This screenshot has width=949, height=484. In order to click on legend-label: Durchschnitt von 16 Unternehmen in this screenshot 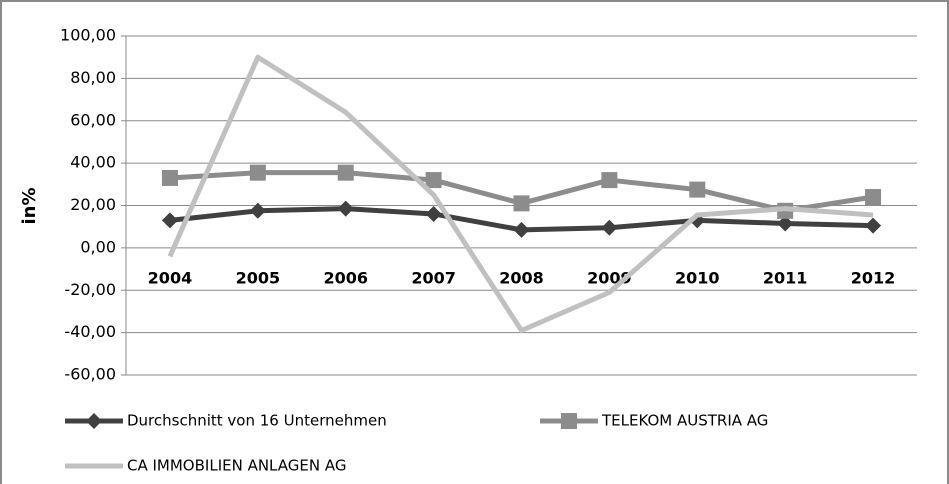, I will do `click(257, 421)`.